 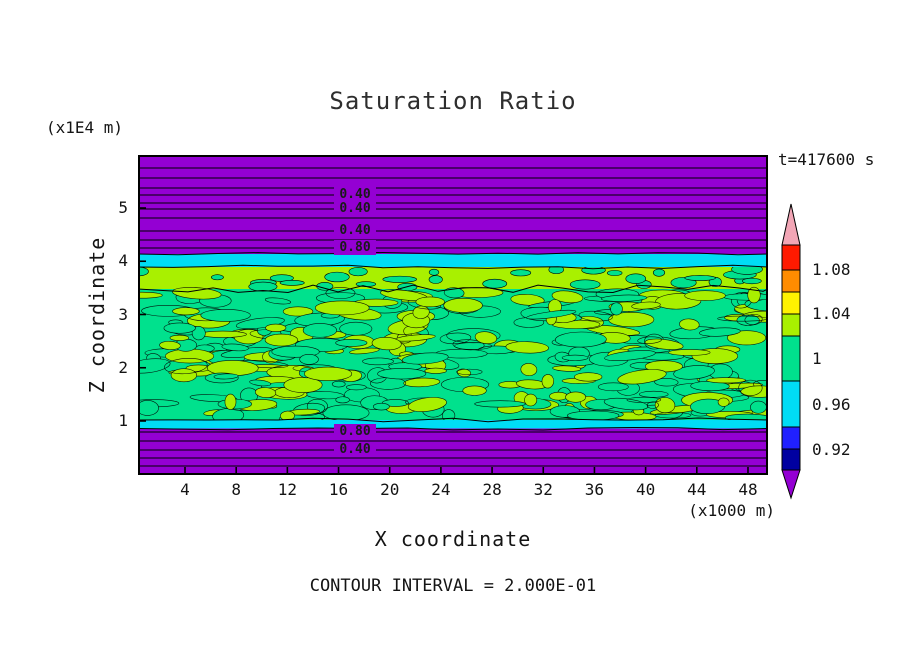 I want to click on y-tick-label: 3, so click(x=123, y=314).